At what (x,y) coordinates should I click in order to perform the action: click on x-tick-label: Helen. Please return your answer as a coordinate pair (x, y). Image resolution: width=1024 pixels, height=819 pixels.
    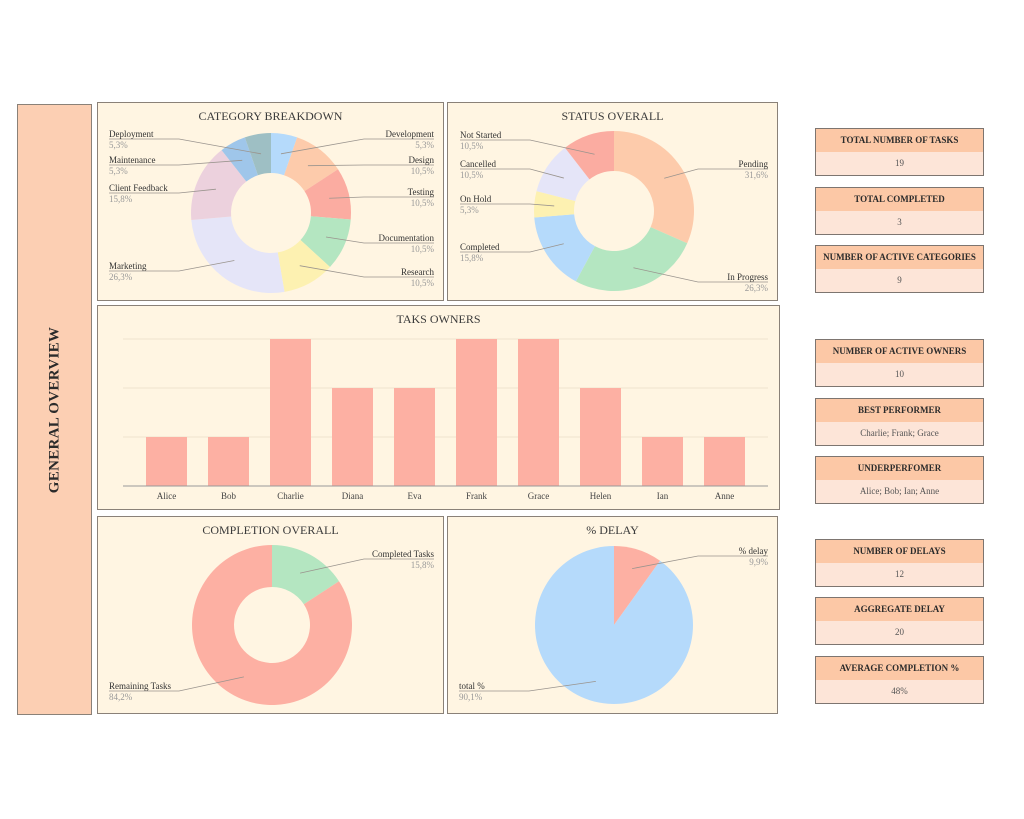
    Looking at the image, I should click on (601, 496).